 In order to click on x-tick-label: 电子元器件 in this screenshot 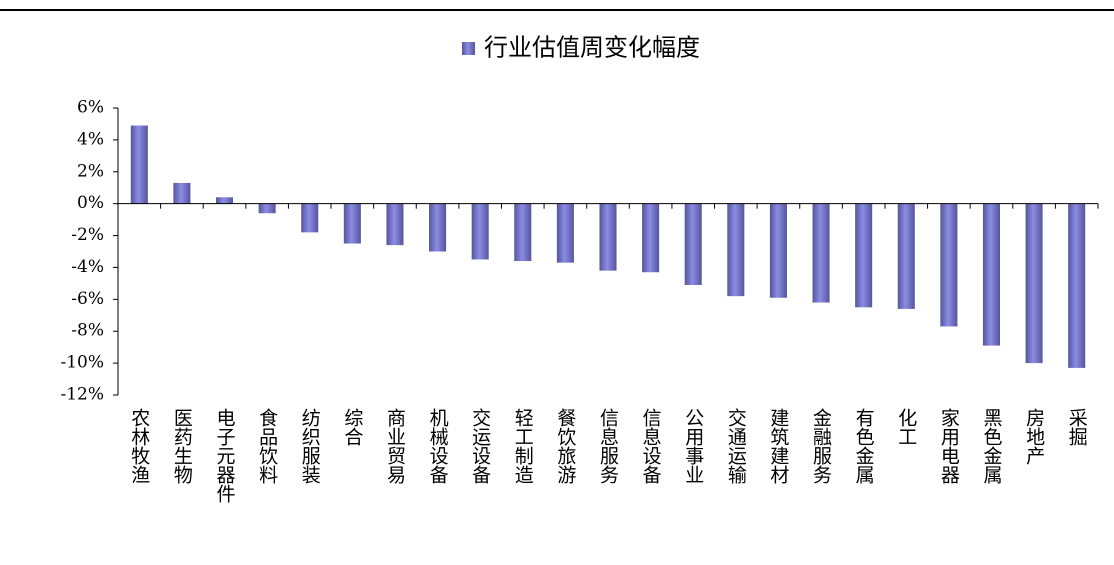, I will do `click(225, 455)`.